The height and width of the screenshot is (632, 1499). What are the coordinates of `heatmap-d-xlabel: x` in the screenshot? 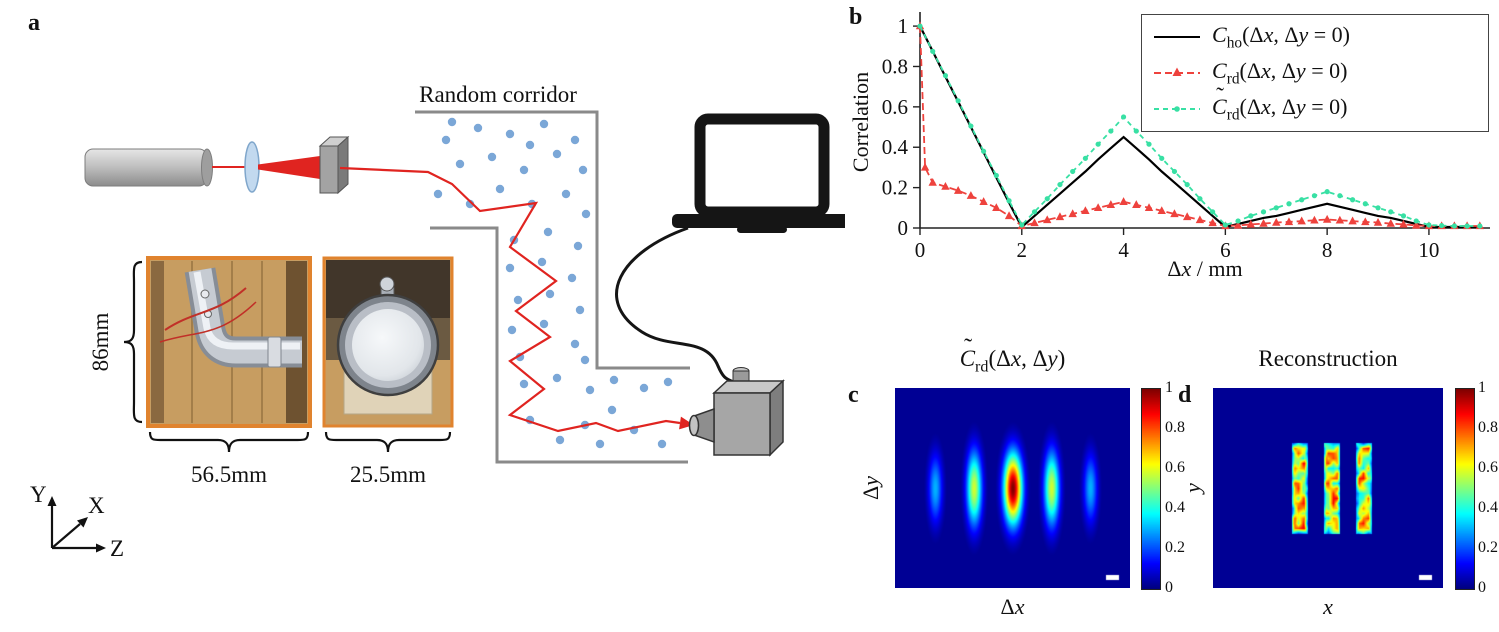 It's located at (1328, 606).